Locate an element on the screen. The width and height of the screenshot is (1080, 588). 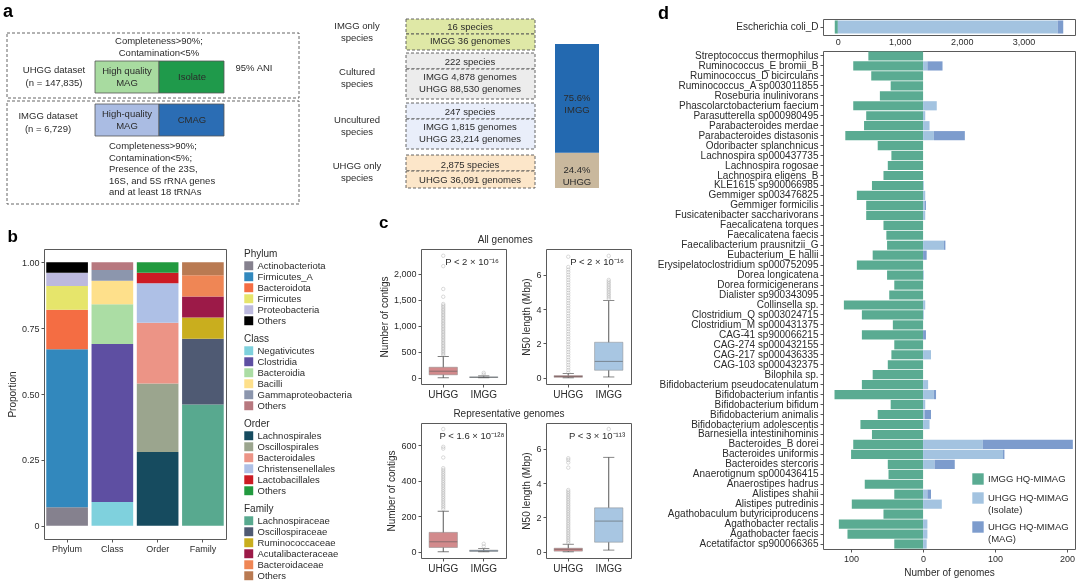
y-tick-label: 6 is located at coordinates (539, 275).